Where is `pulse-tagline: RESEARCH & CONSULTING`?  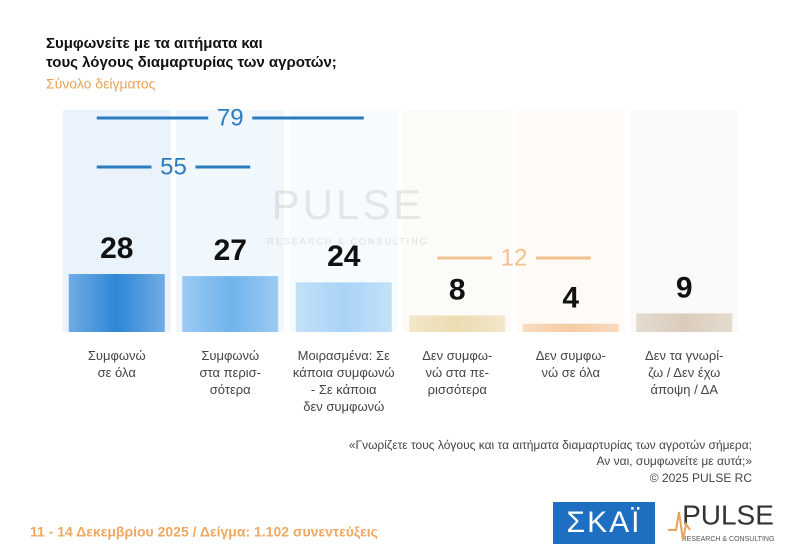 pulse-tagline: RESEARCH & CONSULTING is located at coordinates (728, 539).